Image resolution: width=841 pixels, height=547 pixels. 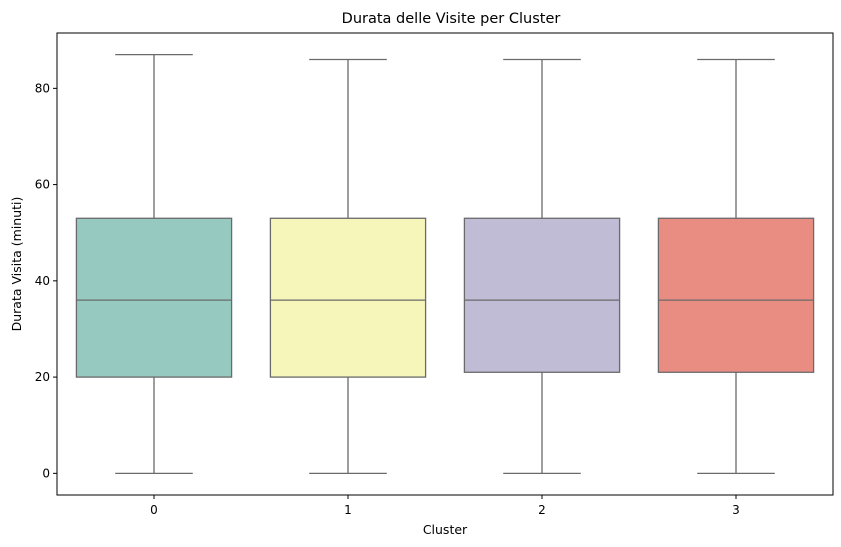 What do you see at coordinates (42, 281) in the screenshot?
I see `y-tick-label: 40` at bounding box center [42, 281].